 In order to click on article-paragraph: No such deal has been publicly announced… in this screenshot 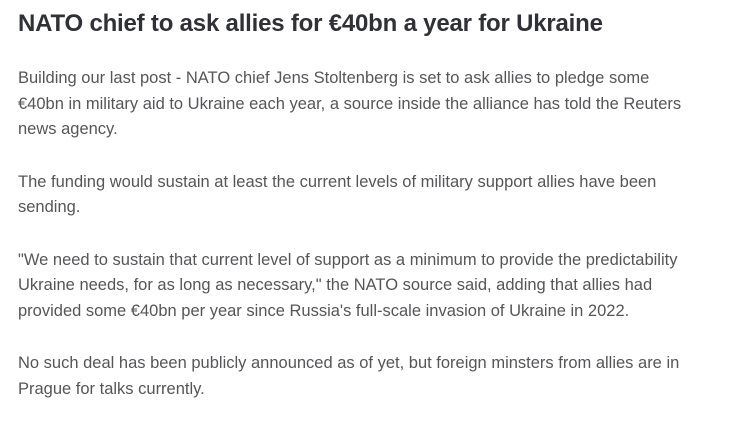, I will do `click(349, 376)`.